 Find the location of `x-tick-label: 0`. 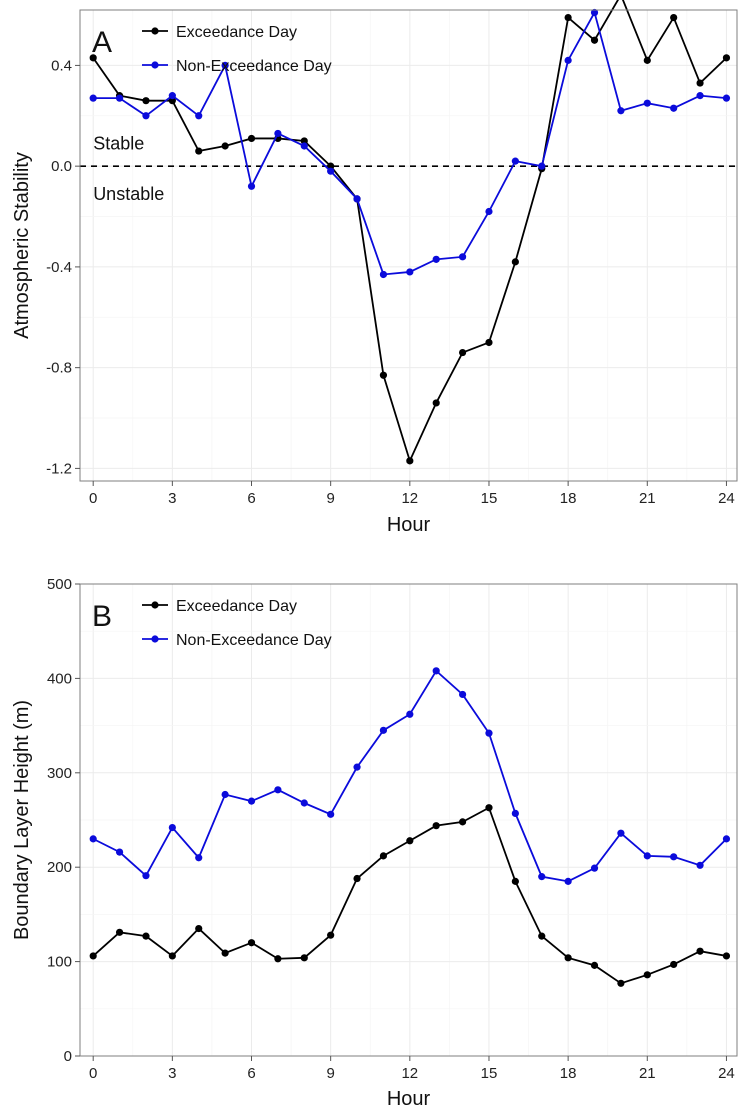

x-tick-label: 0 is located at coordinates (93, 498).